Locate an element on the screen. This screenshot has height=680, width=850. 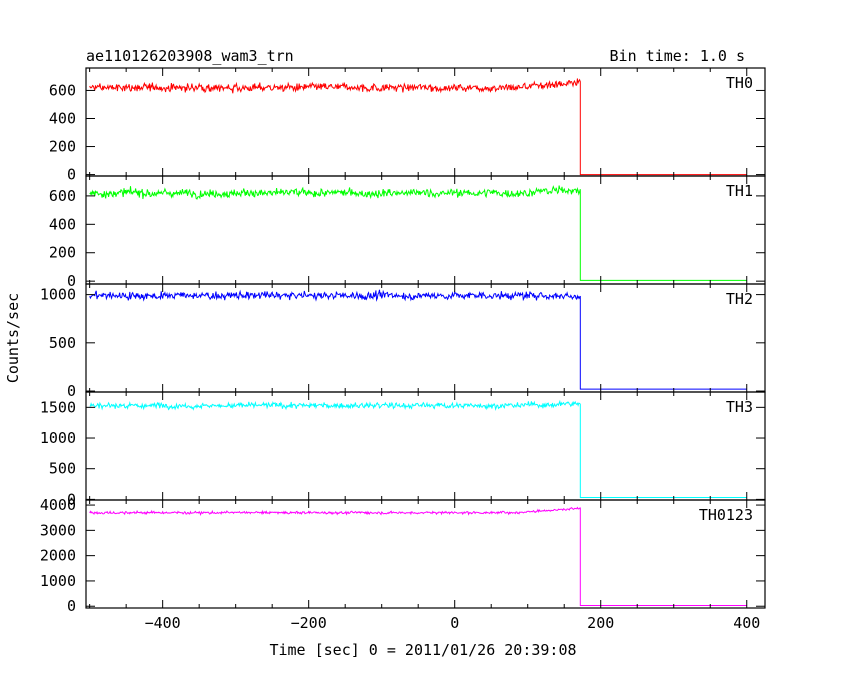
y-tick-label: 2000 is located at coordinates (58, 556).